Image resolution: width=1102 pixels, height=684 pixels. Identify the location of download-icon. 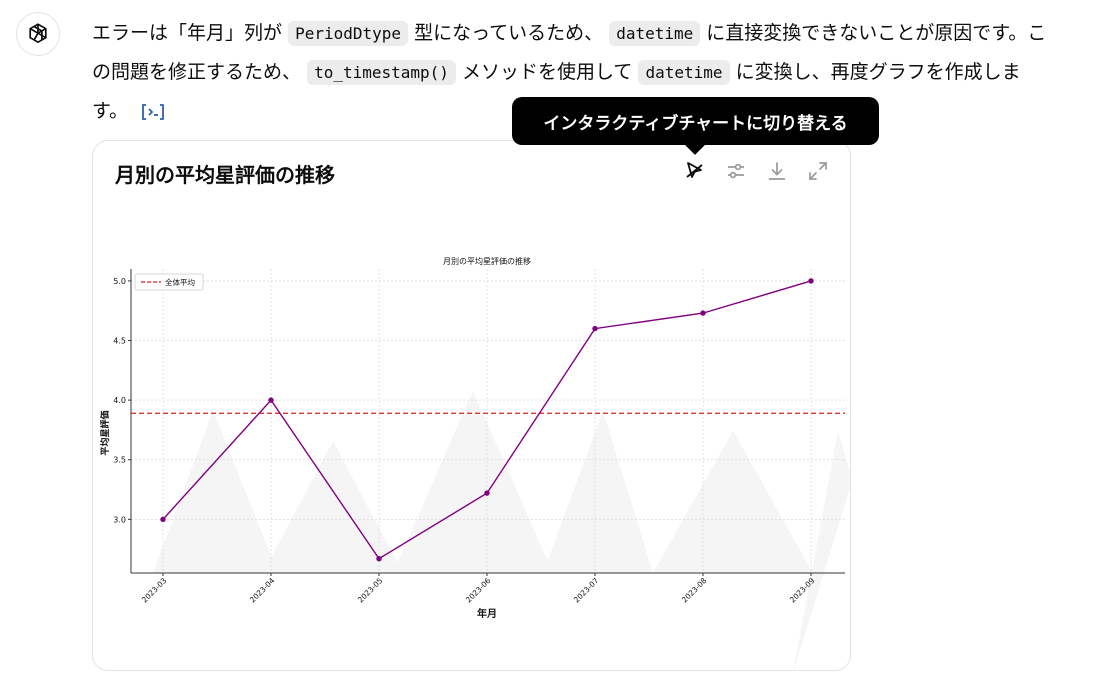
(777, 171).